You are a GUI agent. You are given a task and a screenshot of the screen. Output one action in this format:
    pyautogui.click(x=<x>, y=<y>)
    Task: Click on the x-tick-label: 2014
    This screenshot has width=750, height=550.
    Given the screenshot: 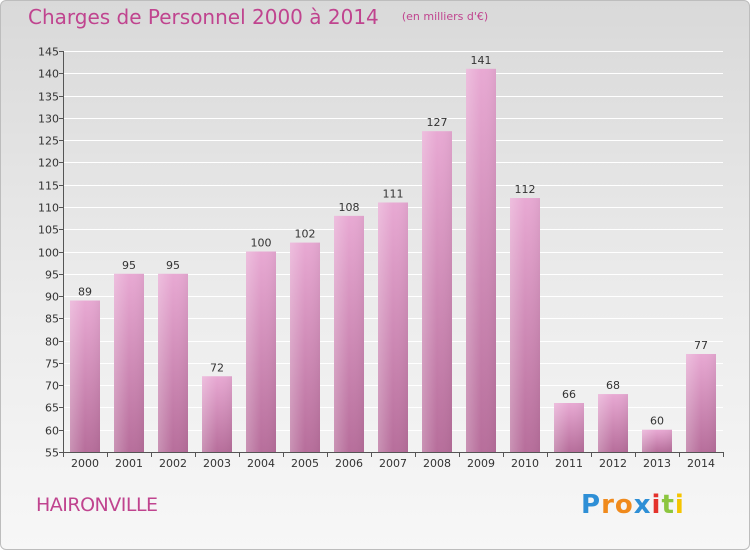 What is the action you would take?
    pyautogui.click(x=701, y=463)
    